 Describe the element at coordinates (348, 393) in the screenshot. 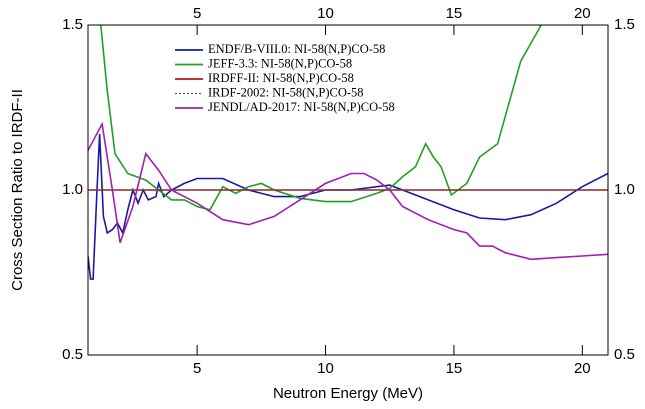

I see `x-axis-label: Neutron Energy (MeV)` at that location.